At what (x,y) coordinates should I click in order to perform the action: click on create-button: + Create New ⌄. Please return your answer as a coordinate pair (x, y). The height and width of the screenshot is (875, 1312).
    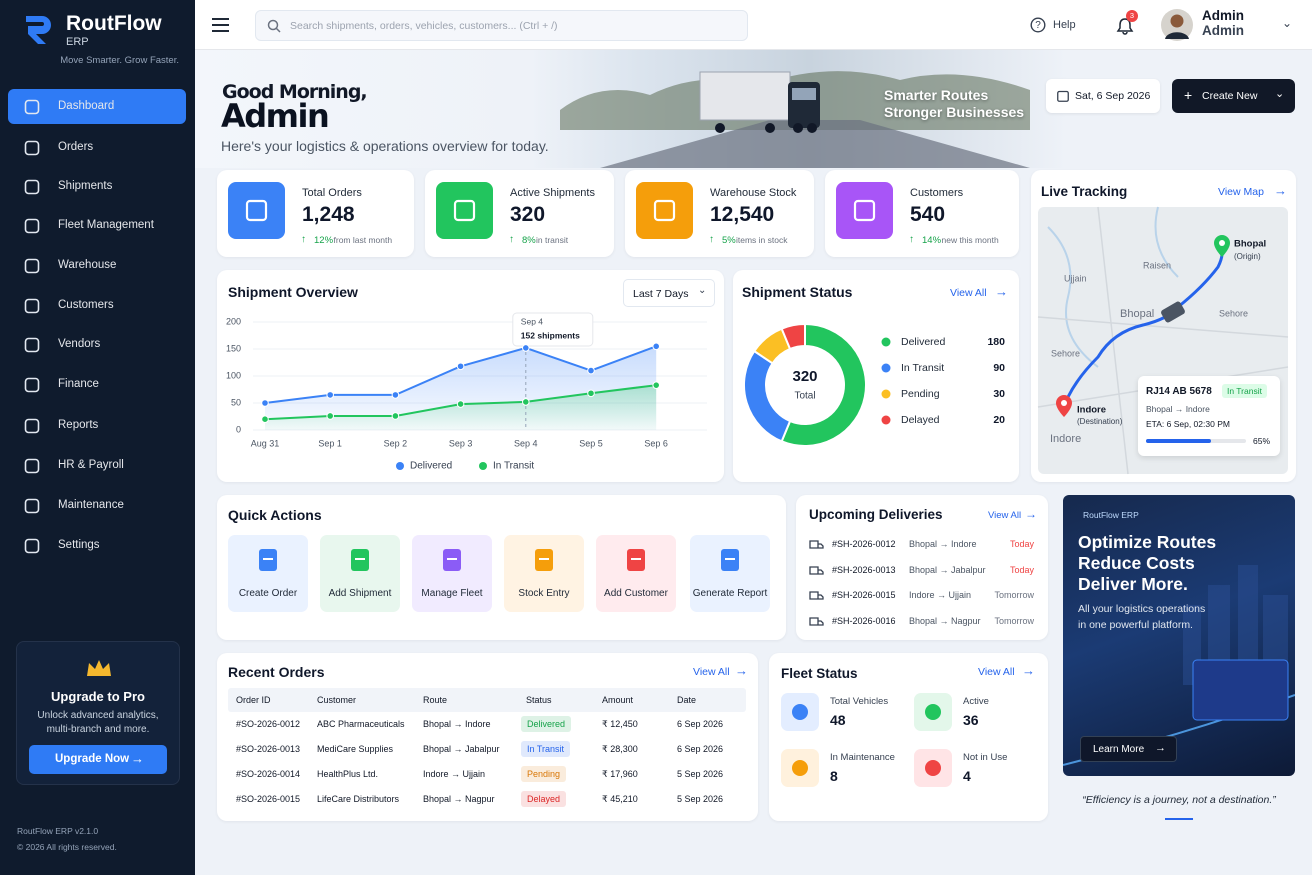
    Looking at the image, I should click on (1233, 96).